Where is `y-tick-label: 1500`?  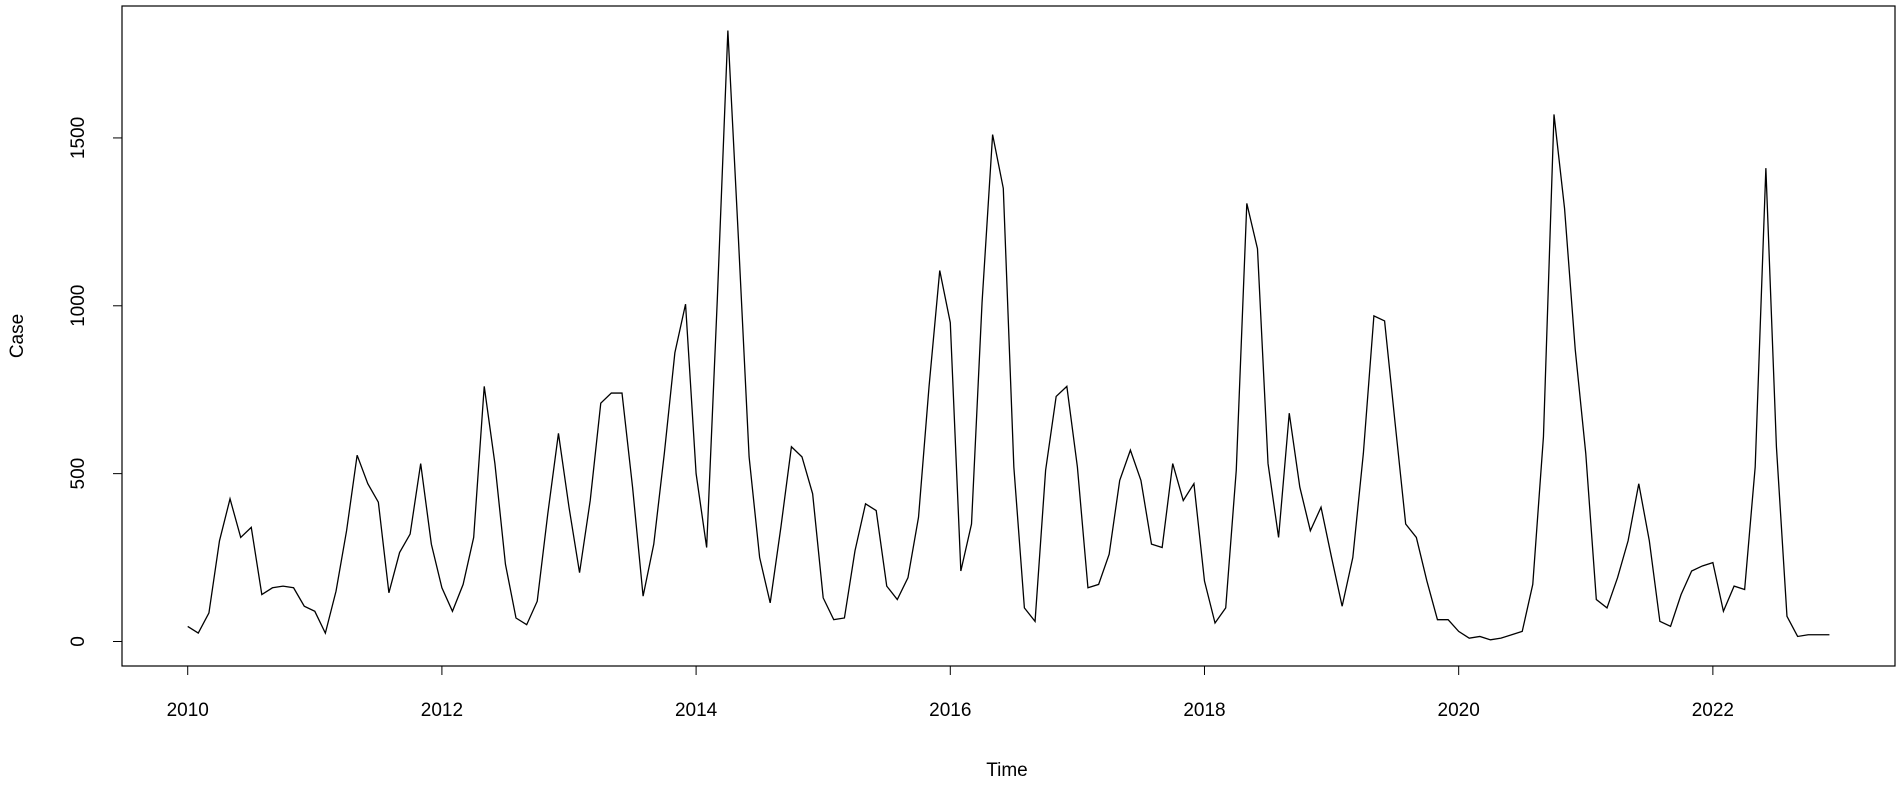
y-tick-label: 1500 is located at coordinates (78, 138).